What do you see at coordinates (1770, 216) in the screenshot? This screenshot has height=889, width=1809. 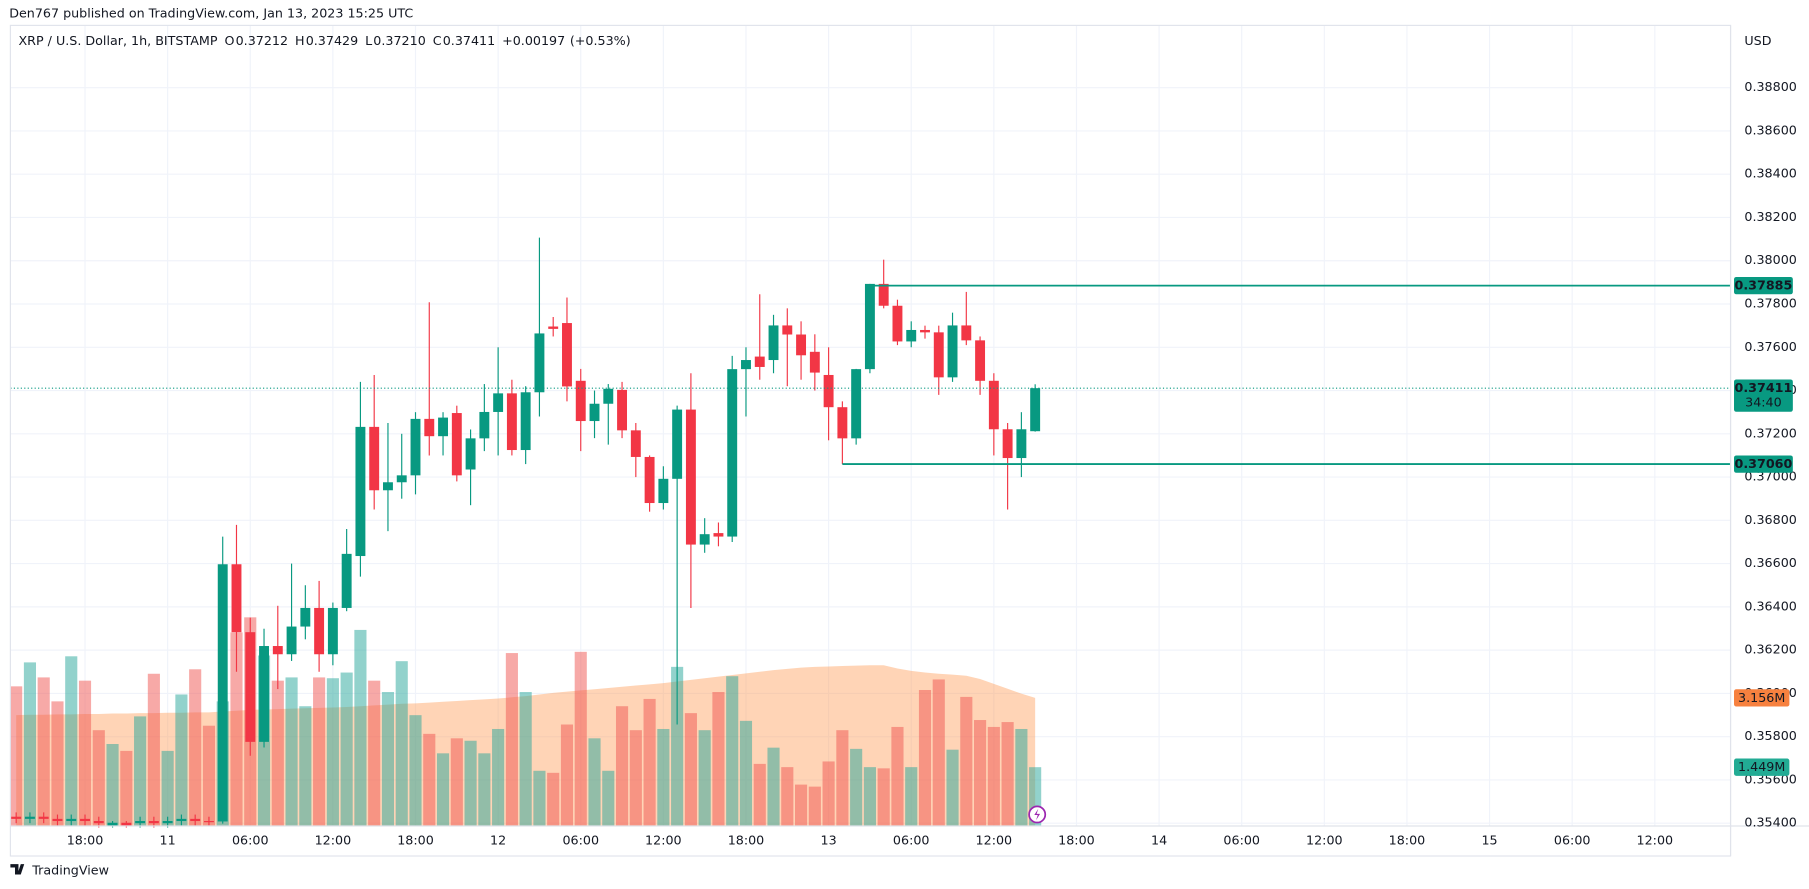 I see `y-tick-label: 0.38200` at bounding box center [1770, 216].